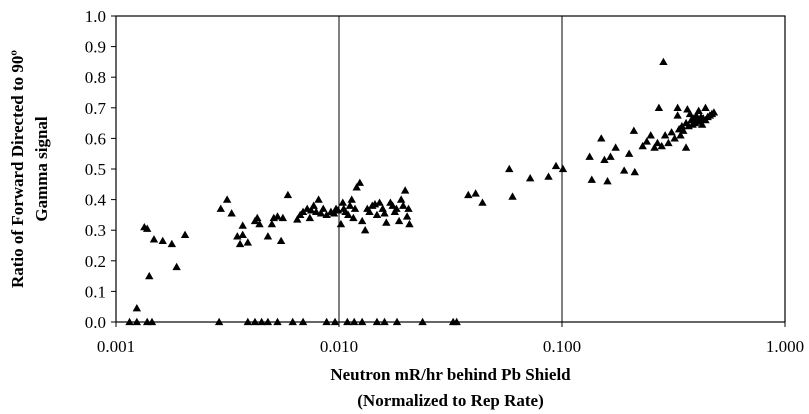 The image size is (809, 414). Describe the element at coordinates (95, 261) in the screenshot. I see `y-tick-label: 0.2` at that location.